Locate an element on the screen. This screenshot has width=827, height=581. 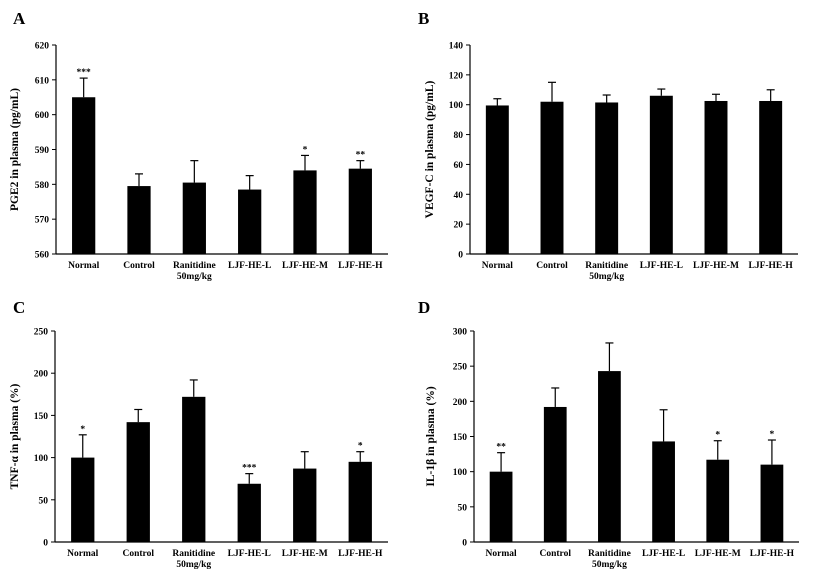
panel-c-y-tick-label: 200 is located at coordinates (41, 375).